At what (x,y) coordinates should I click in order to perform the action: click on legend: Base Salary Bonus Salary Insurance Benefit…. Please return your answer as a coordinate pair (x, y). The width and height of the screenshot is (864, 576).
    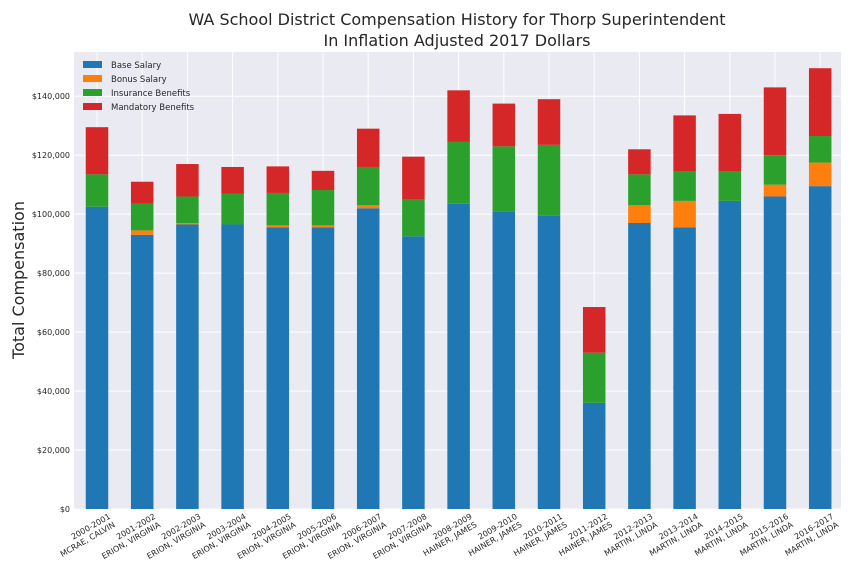
    Looking at the image, I should click on (139, 87).